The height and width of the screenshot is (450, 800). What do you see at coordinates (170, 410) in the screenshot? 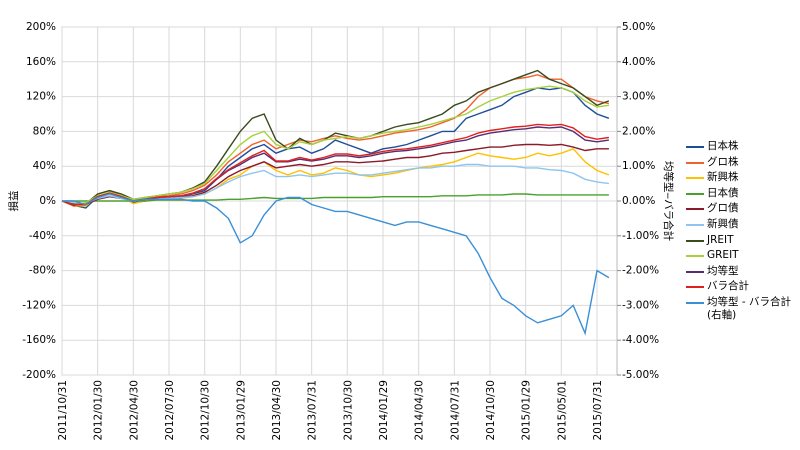
I see `x-tick-label: 2012/07/30` at bounding box center [170, 410].